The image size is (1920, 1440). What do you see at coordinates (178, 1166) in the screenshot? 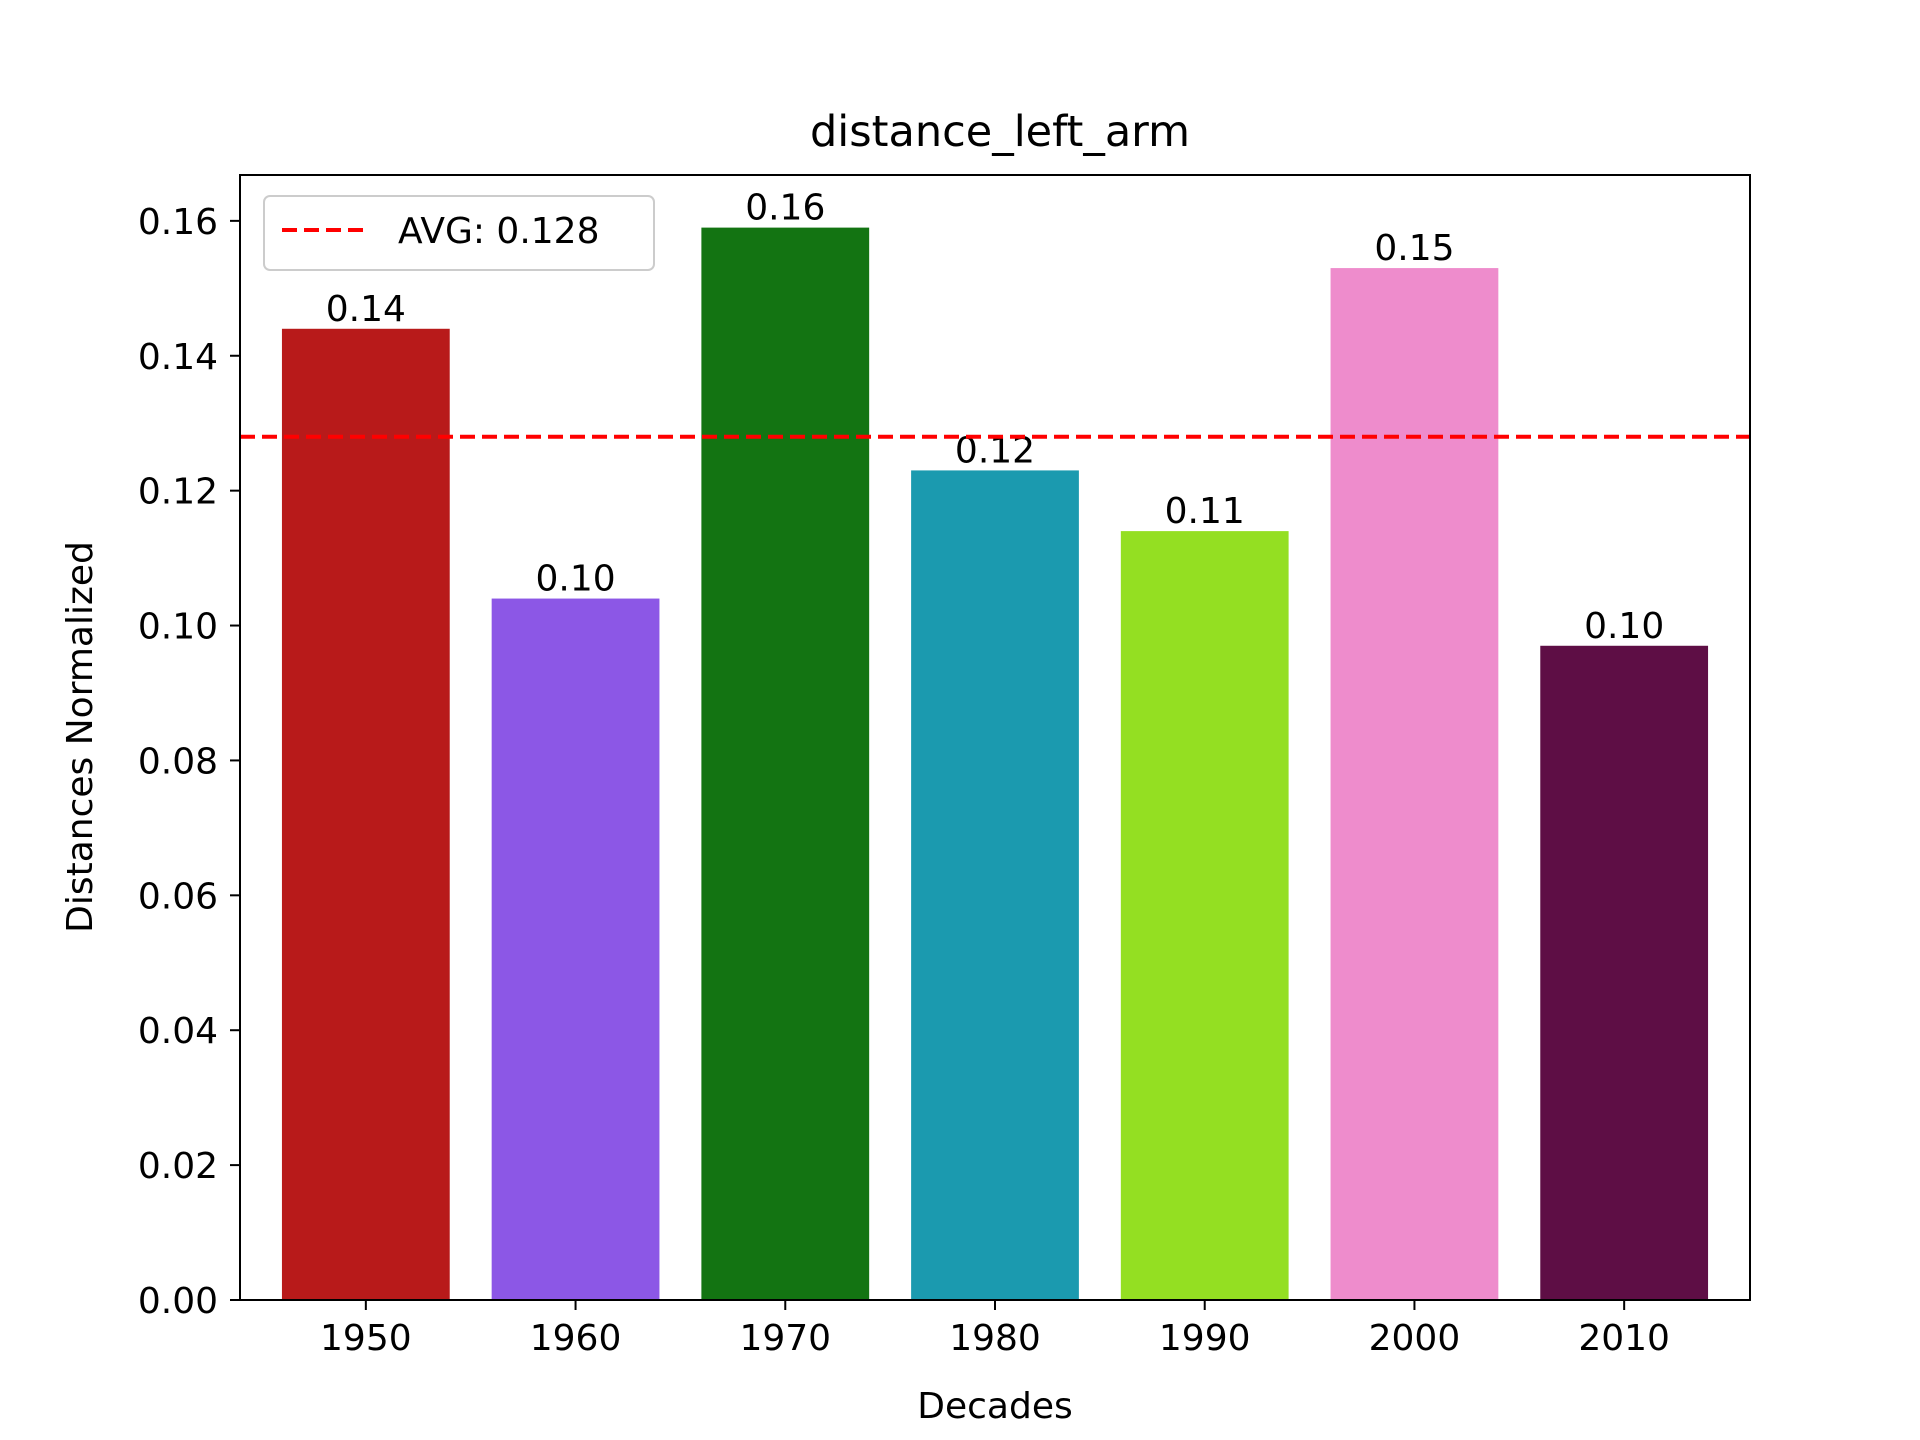
I see `y-tick-label: 0.02` at bounding box center [178, 1166].